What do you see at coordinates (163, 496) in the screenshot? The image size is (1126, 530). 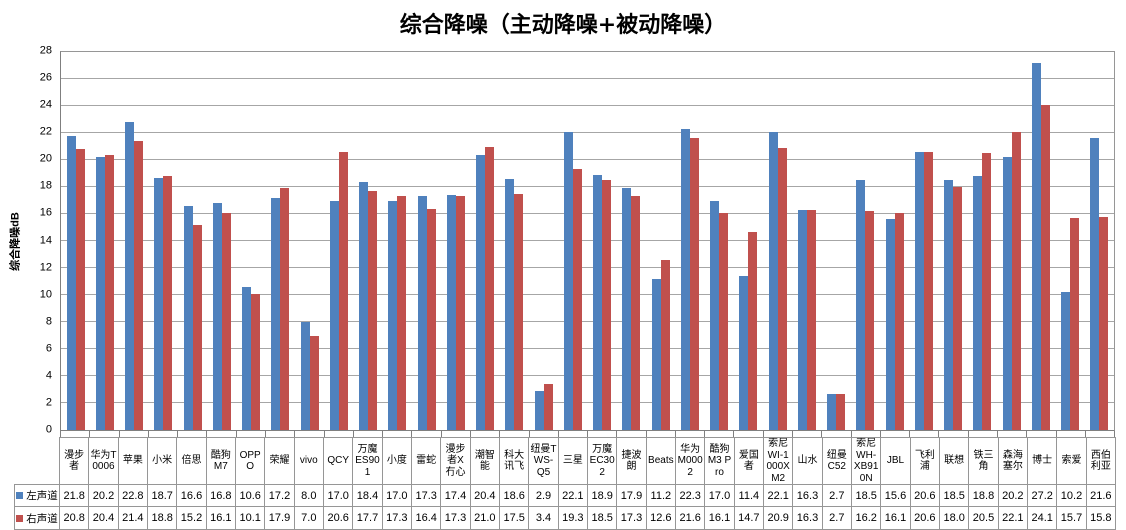 I see `table-value-cell: 18.7` at bounding box center [163, 496].